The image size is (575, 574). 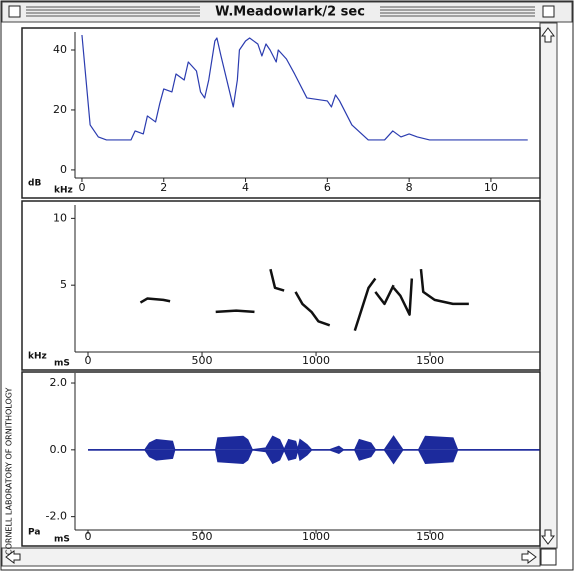 What do you see at coordinates (56, 516) in the screenshot?
I see `y-tick-label: -2.0` at bounding box center [56, 516].